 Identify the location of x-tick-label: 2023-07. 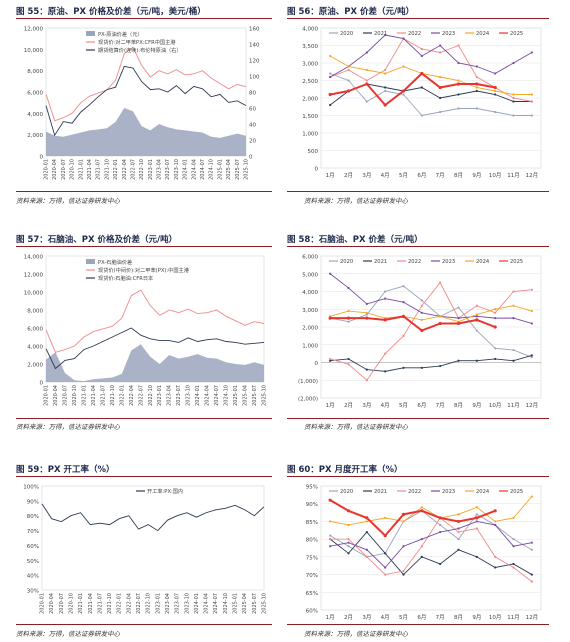
(168, 169).